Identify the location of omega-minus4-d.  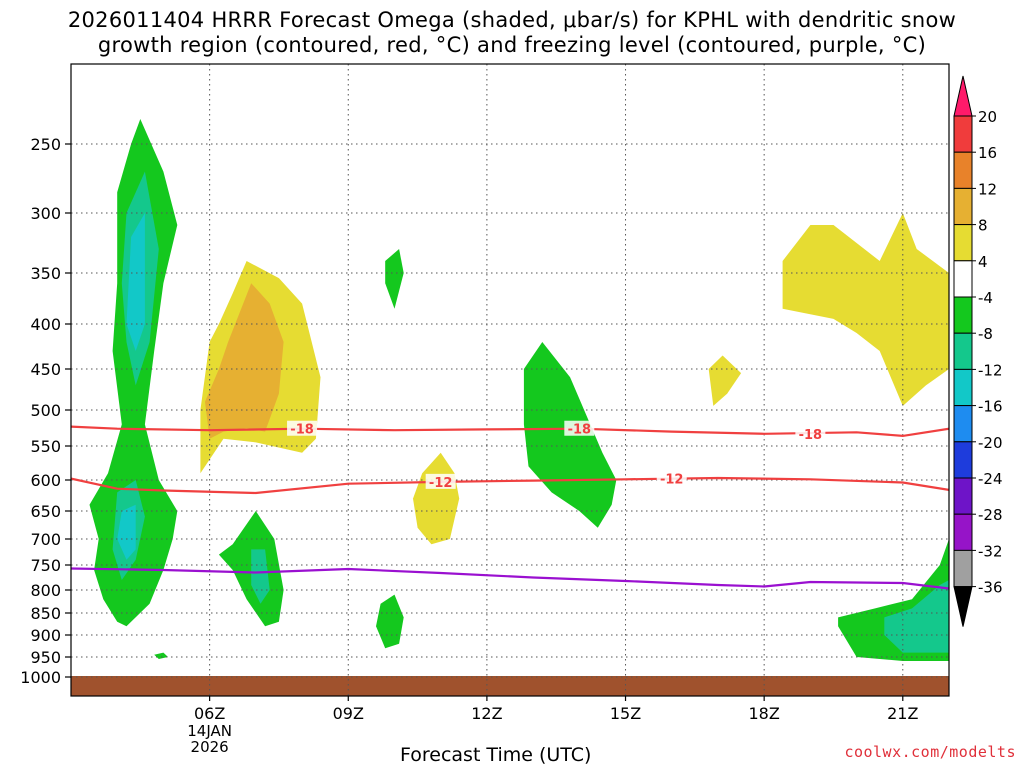
(394, 279).